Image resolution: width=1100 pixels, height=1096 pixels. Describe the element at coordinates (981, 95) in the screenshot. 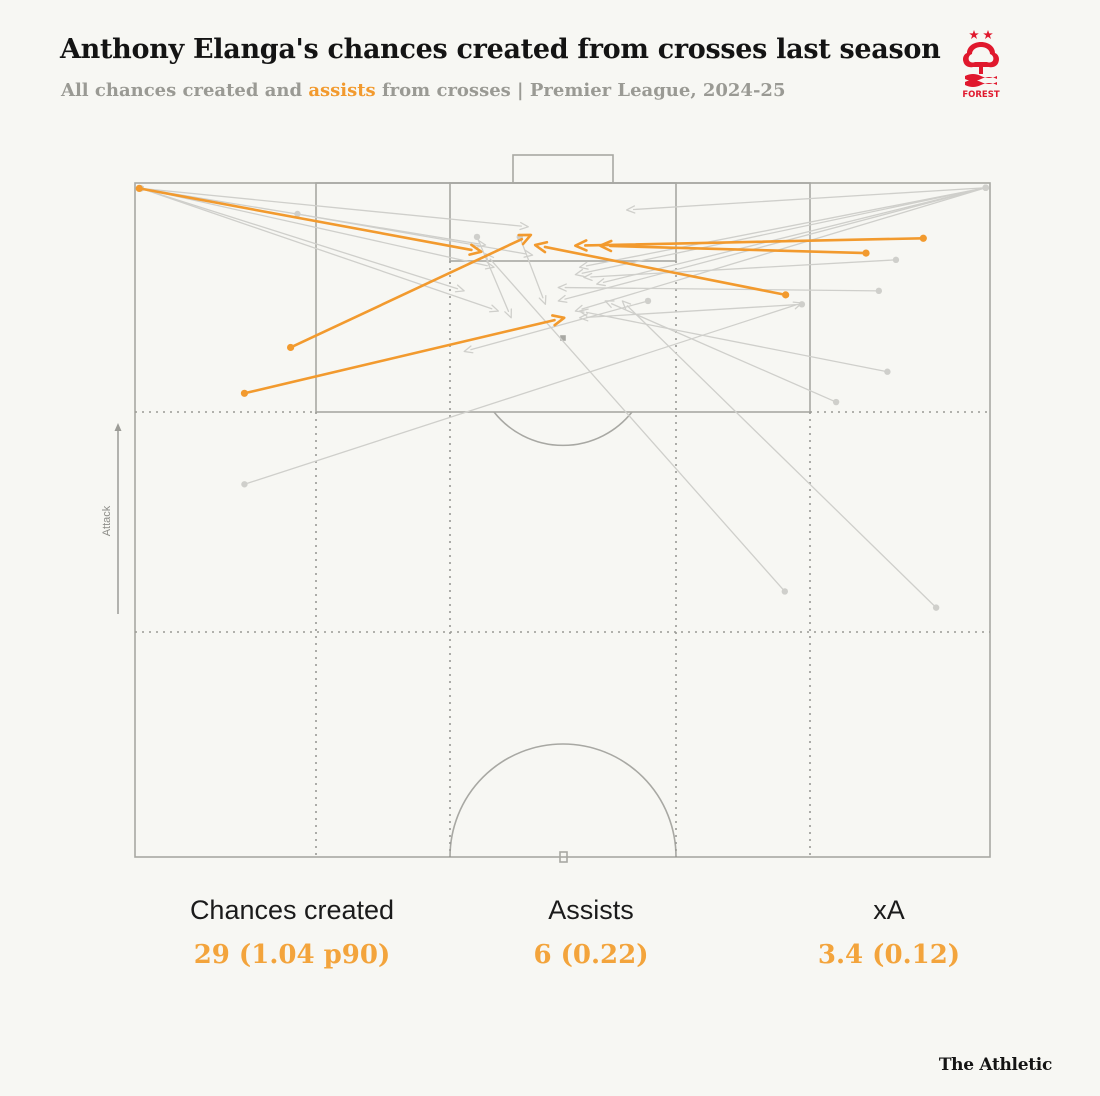

I see `logo-text: FOREST` at that location.